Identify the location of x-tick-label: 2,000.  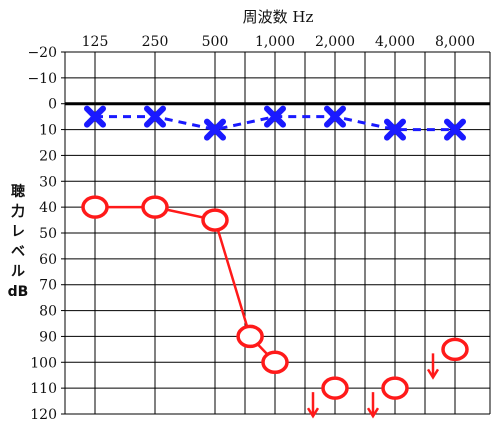
(335, 42).